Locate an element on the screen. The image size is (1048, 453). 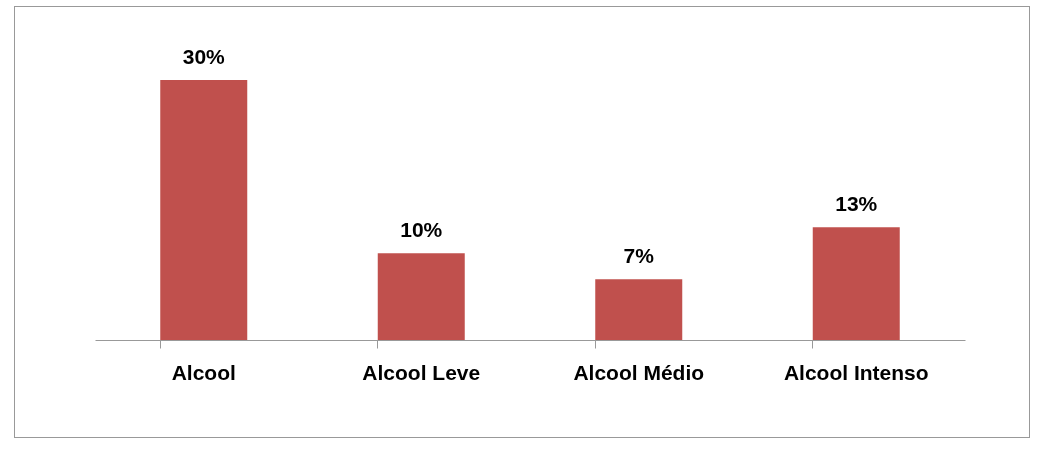
data-label: 13% is located at coordinates (856, 204).